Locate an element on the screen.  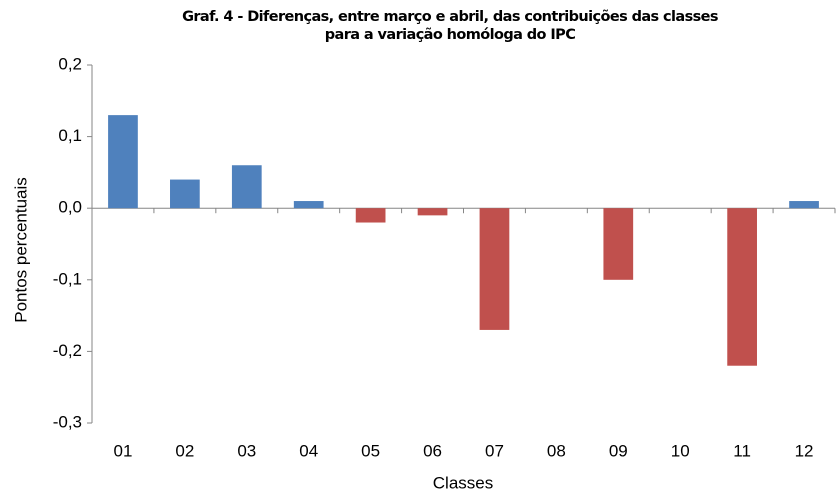
x-axis-label: Classes is located at coordinates (463, 482).